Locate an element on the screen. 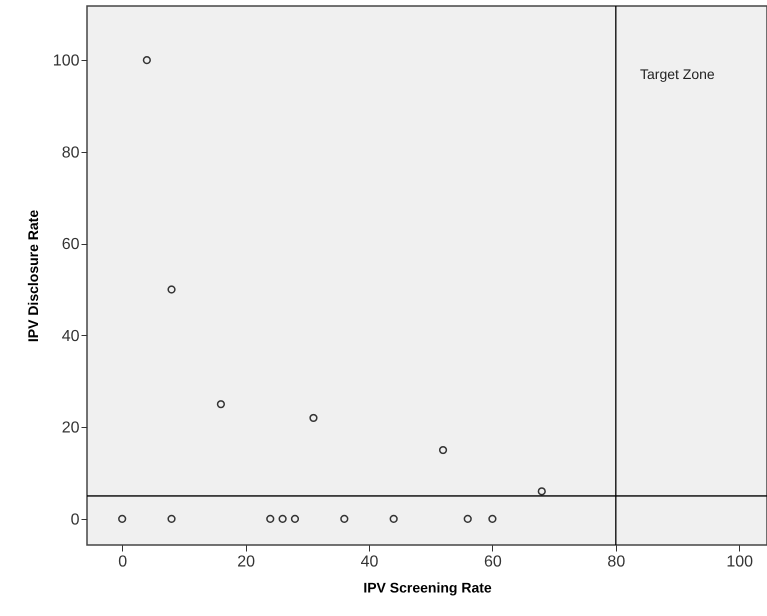  x-tick-label: 80 is located at coordinates (616, 562).